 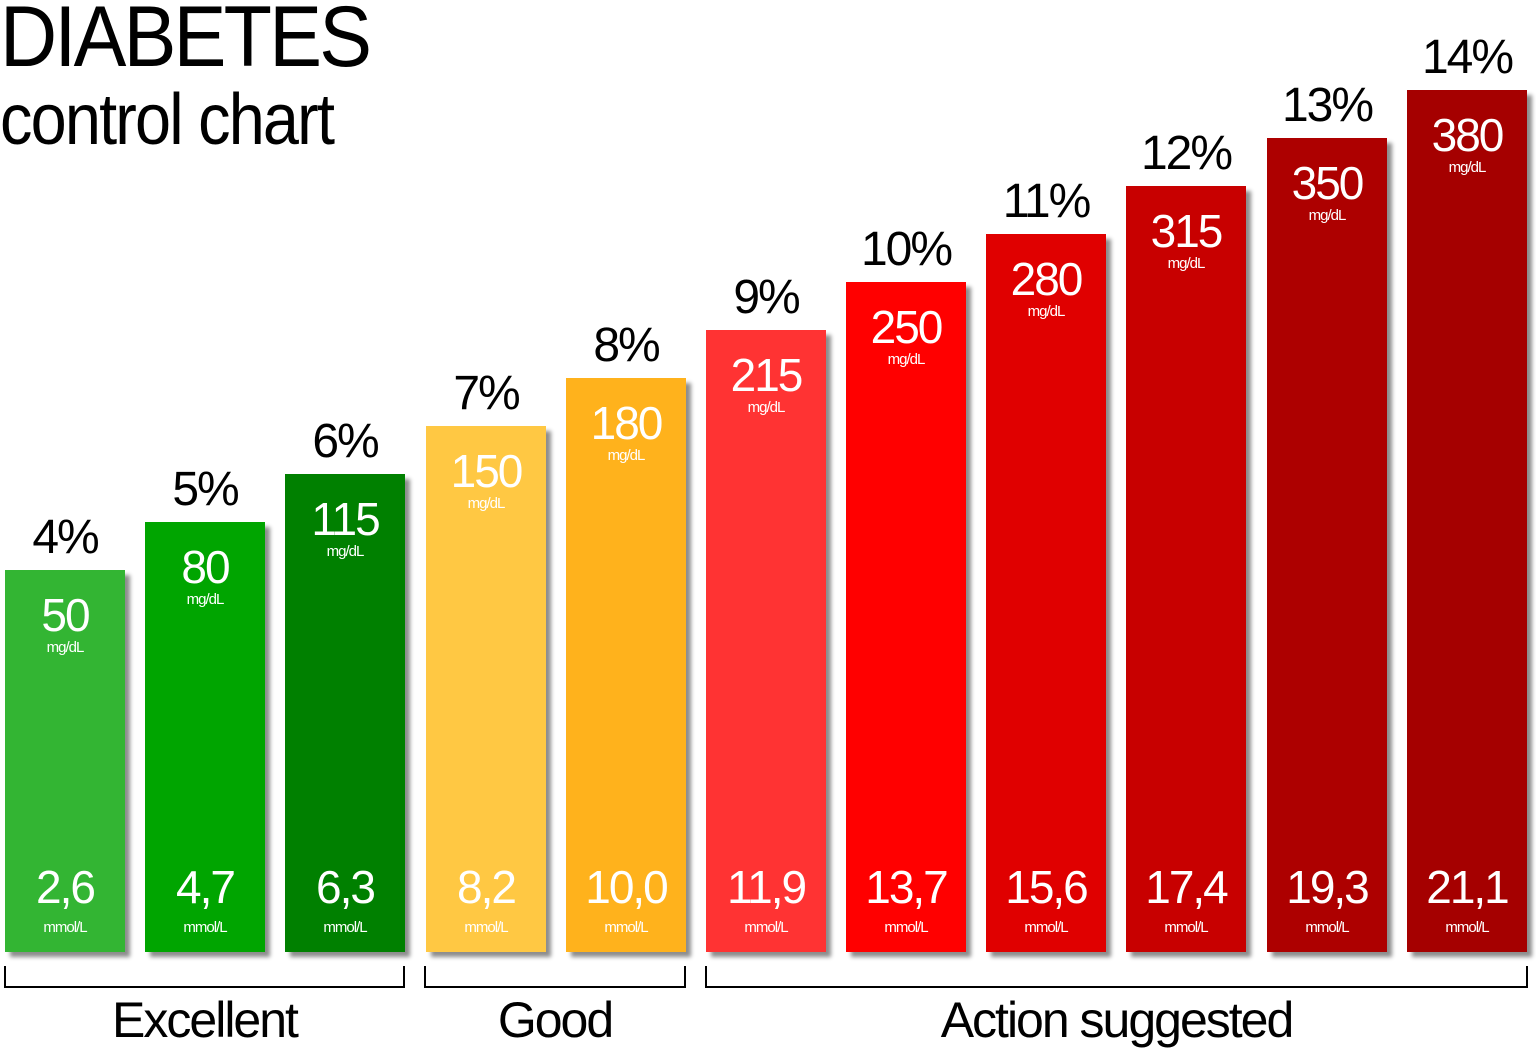 What do you see at coordinates (65, 537) in the screenshot?
I see `hba1c-label: 4%` at bounding box center [65, 537].